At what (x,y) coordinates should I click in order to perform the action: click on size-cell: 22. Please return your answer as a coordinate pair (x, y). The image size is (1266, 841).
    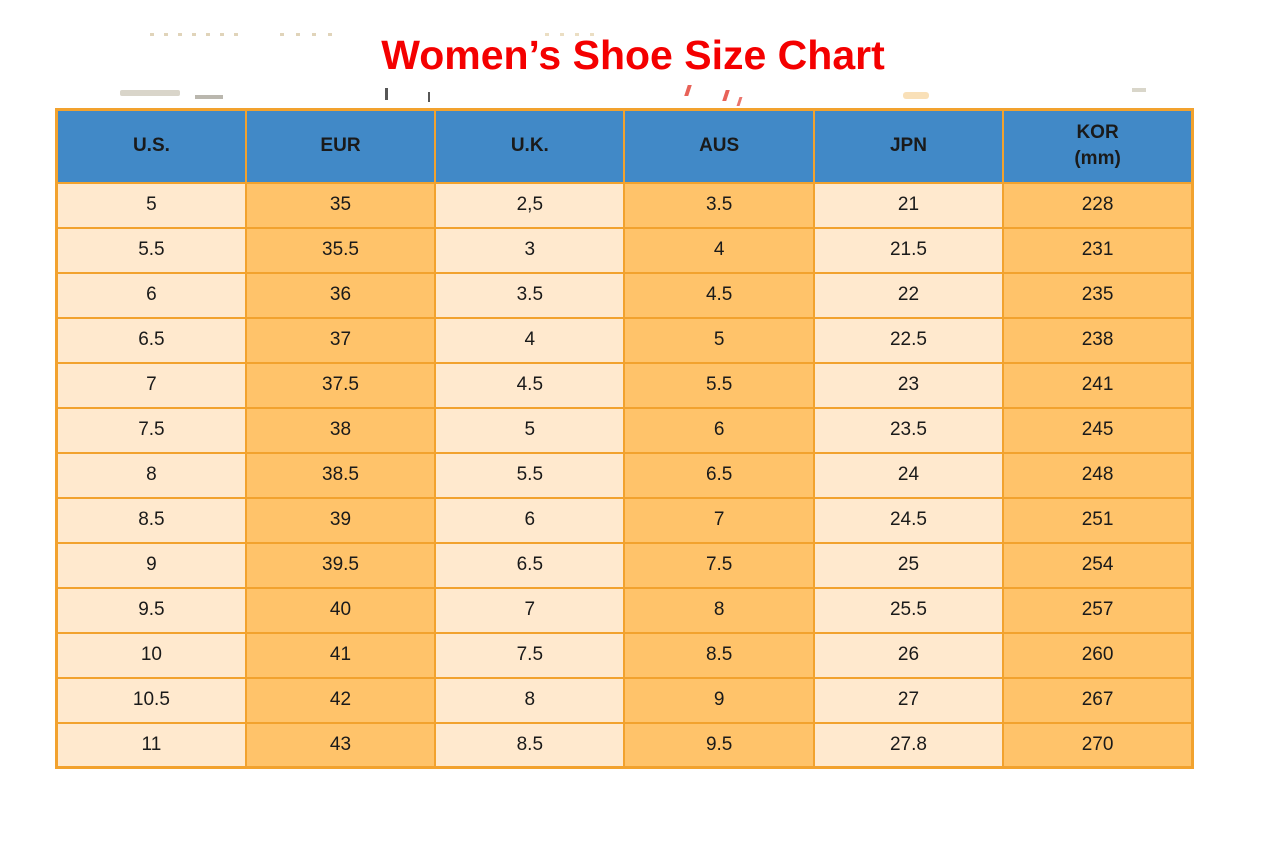
    Looking at the image, I should click on (908, 295).